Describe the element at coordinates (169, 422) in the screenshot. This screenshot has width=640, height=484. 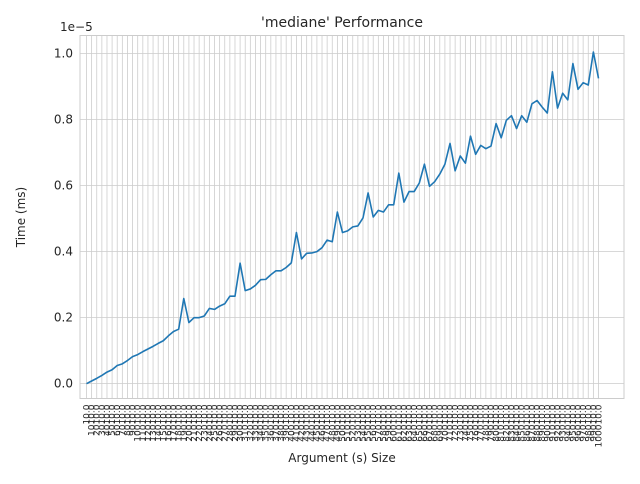
I see `x-tick-label: 16010.0` at that location.